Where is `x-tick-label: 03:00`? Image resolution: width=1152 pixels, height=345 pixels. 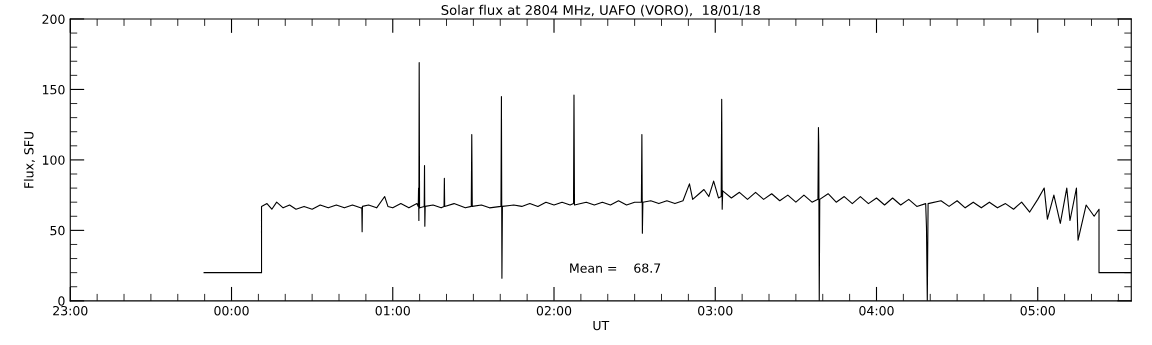
x-tick-label: 03:00 is located at coordinates (715, 310).